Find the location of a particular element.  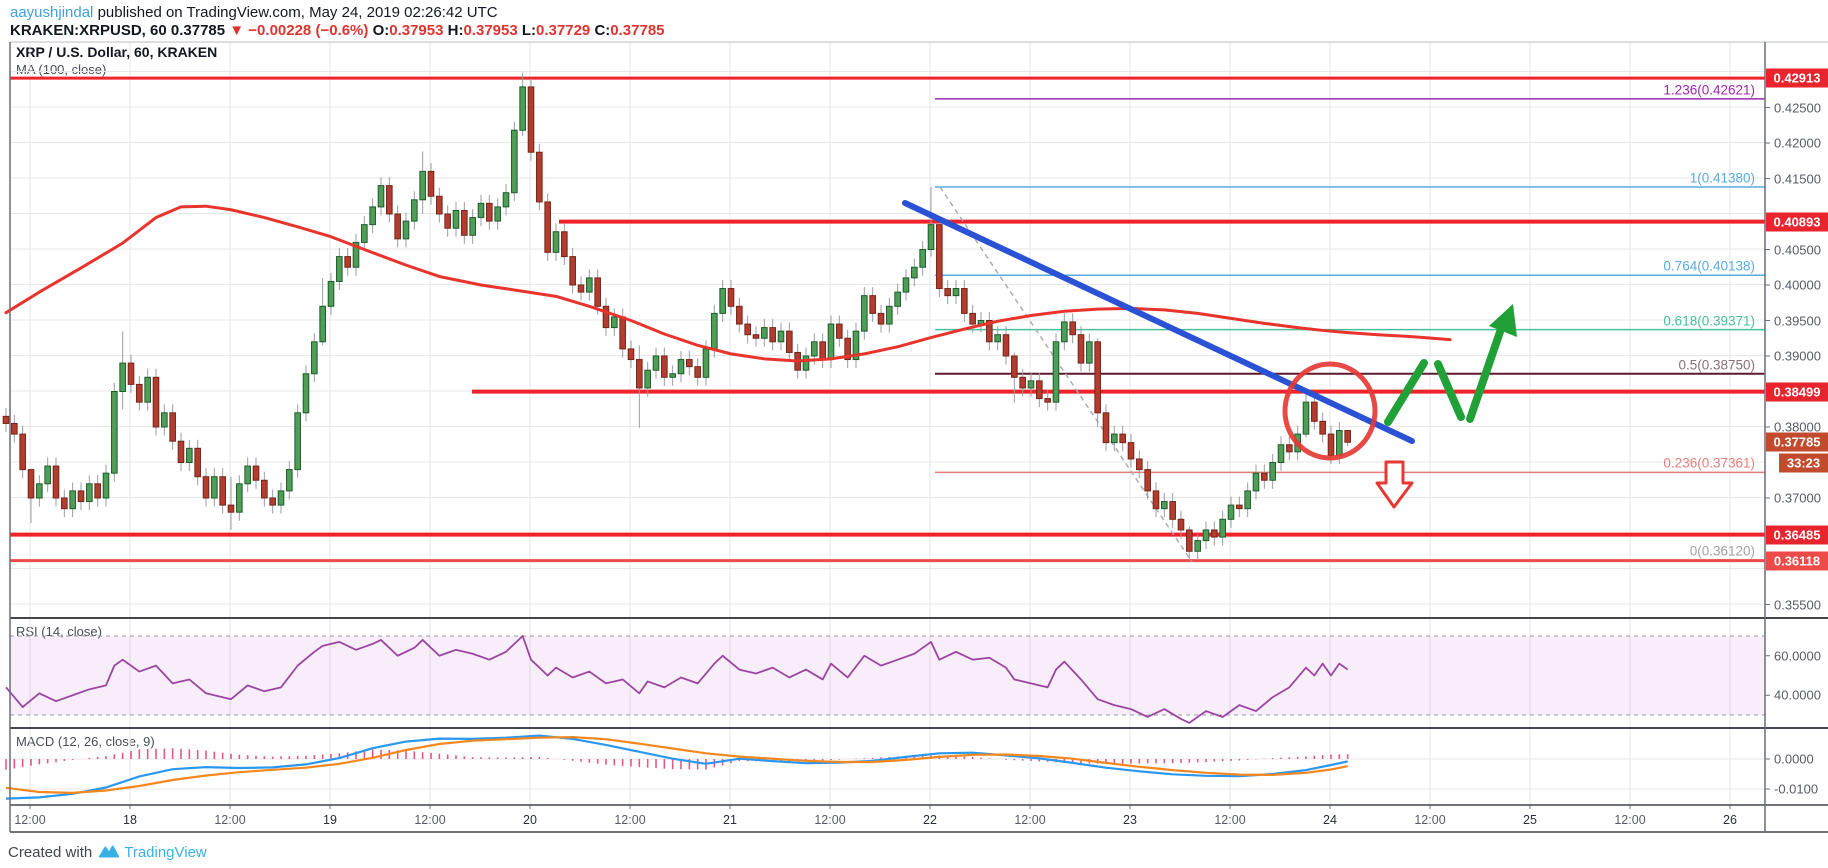

price-axis-tick: 0.40500 is located at coordinates (1797, 249).